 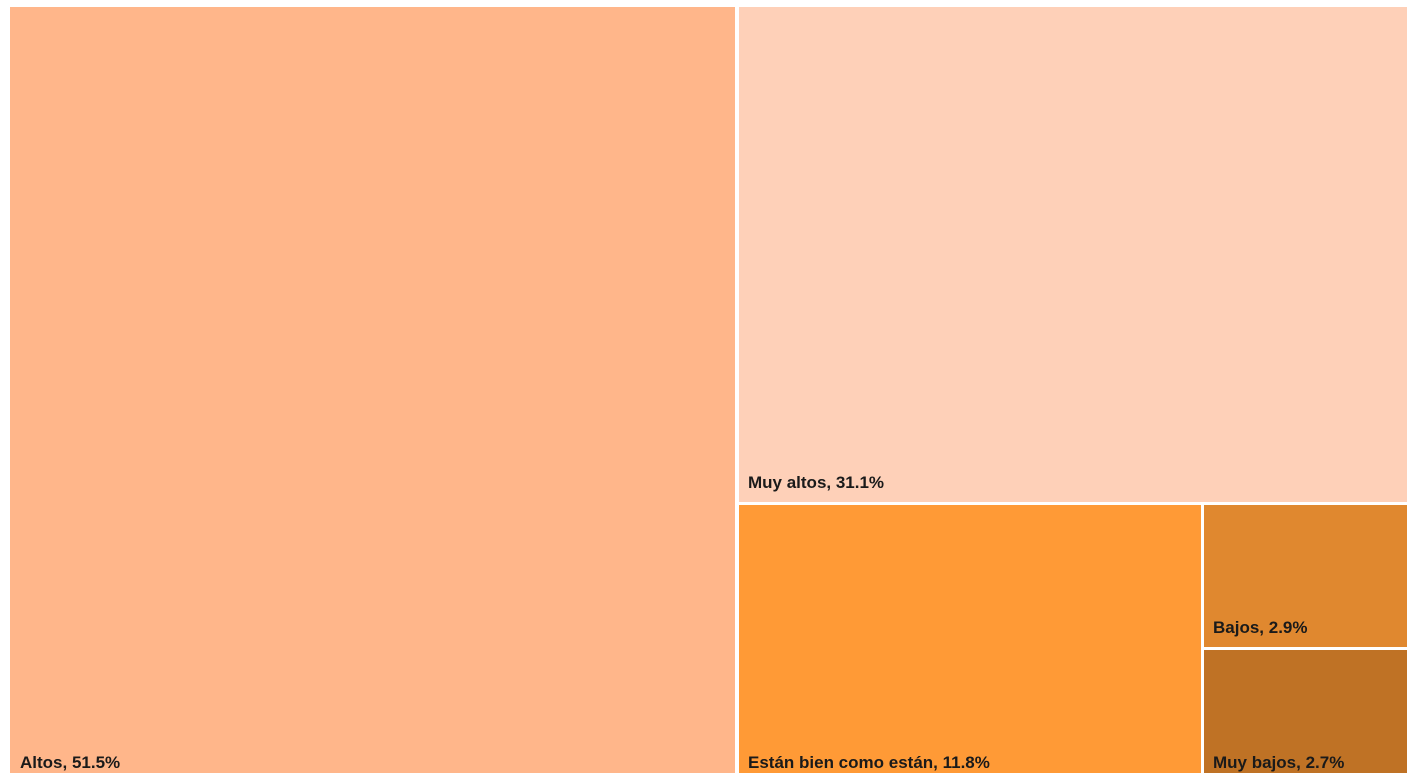 I want to click on tile-bajos: Bajos, 2.9%, so click(x=1305, y=576).